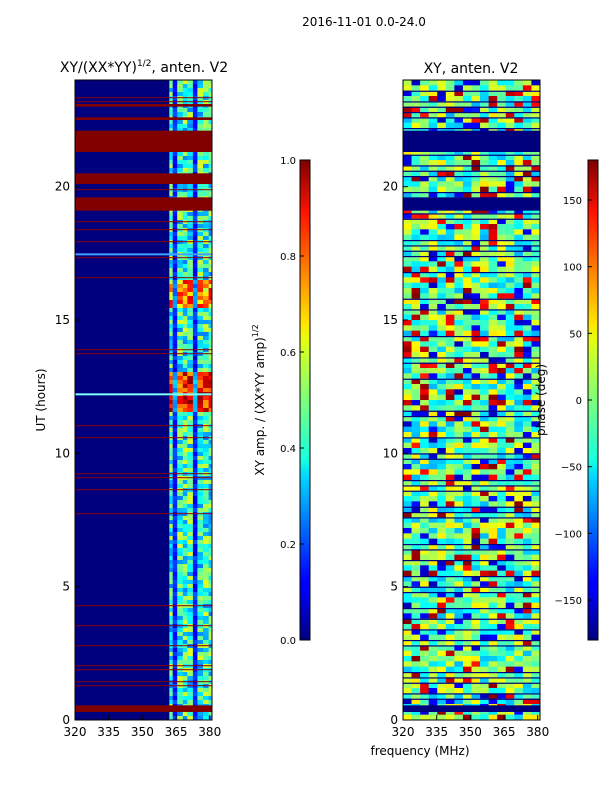 The width and height of the screenshot is (600, 800). Describe the element at coordinates (394, 720) in the screenshot. I see `right-ytick-label: 0` at that location.